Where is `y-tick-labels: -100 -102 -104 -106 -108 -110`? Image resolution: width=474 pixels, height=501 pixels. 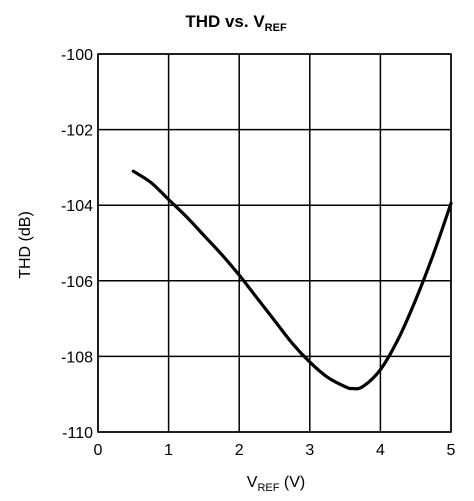
y-tick-labels: -100 -102 -104 -106 -108 -110 is located at coordinates (77, 244).